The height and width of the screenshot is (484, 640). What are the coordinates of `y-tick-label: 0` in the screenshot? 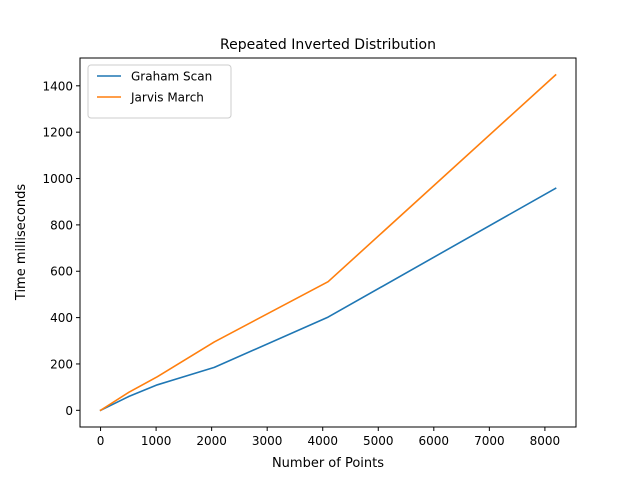 It's located at (69, 411).